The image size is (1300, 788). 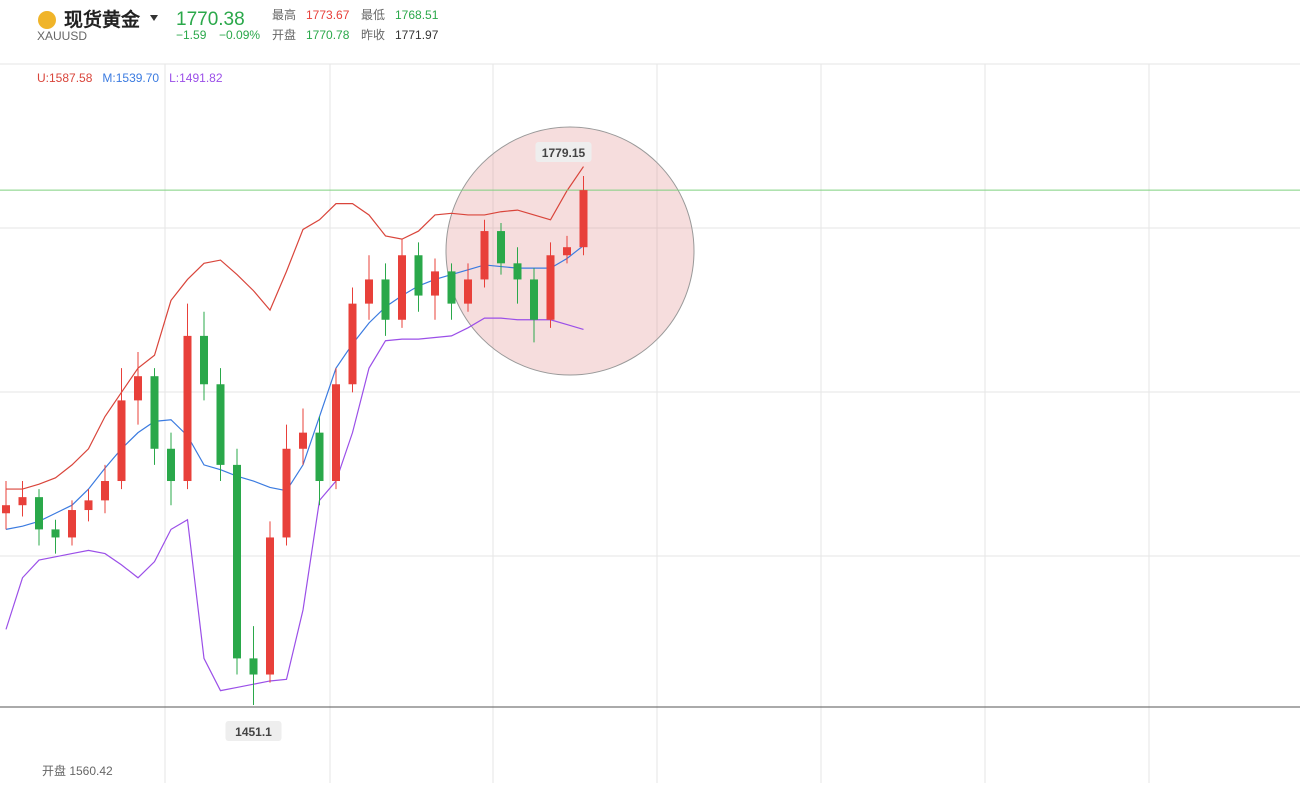 I want to click on stat-label: 最高, so click(x=284, y=14).